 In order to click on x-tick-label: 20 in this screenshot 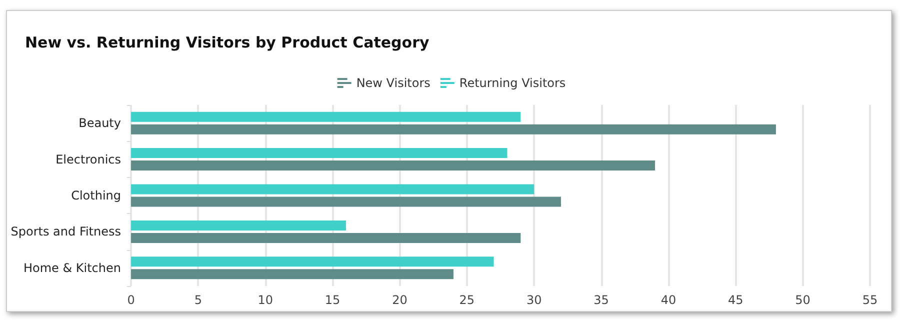, I will do `click(400, 300)`.